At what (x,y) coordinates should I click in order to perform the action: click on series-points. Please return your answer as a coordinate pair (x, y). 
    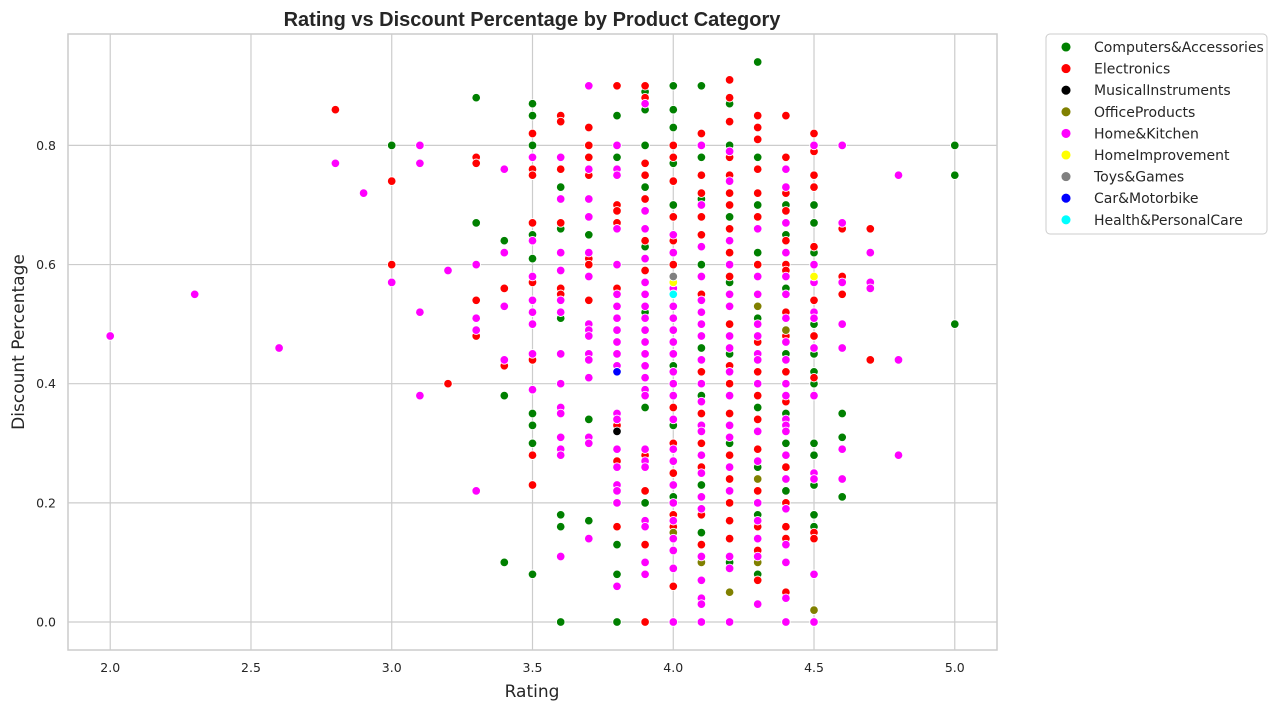
    Looking at the image, I should click on (617, 372).